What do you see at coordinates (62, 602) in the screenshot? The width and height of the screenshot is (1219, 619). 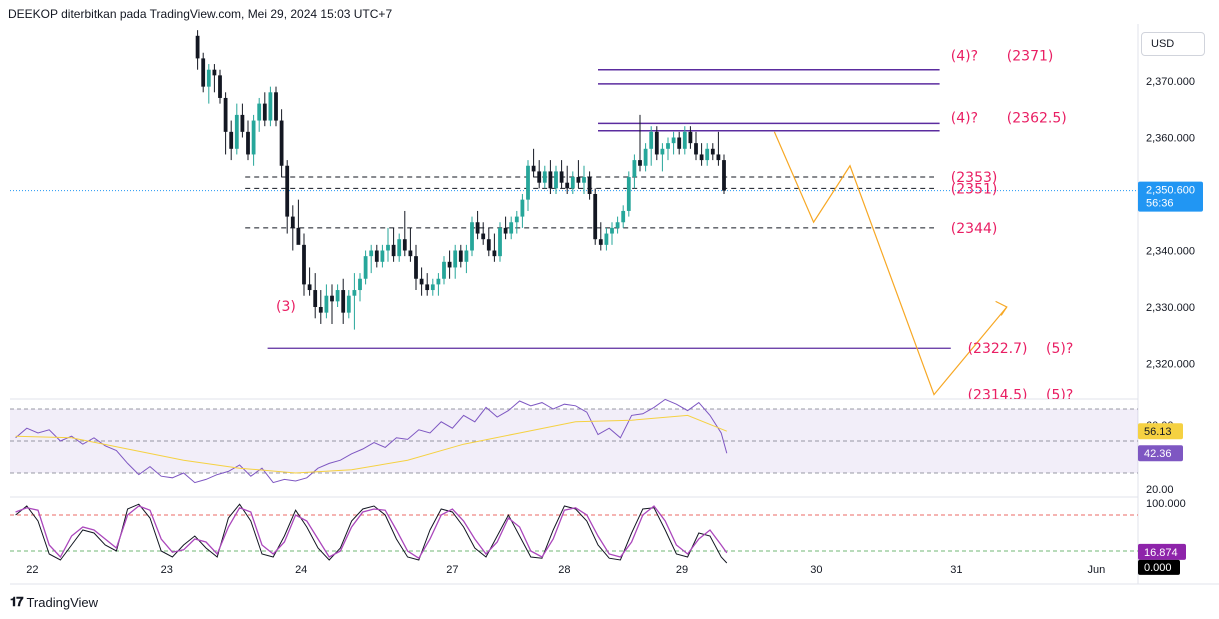 I see `brand-name: TradingView` at bounding box center [62, 602].